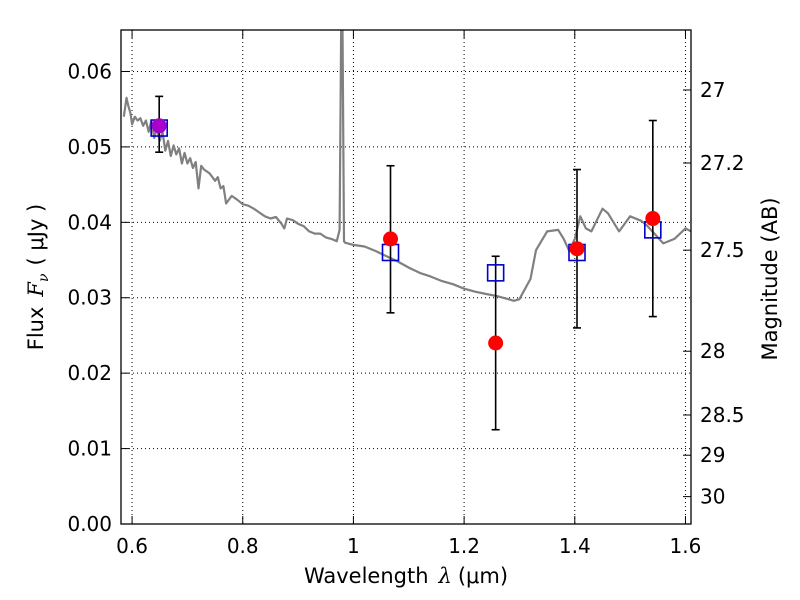  I want to click on y-tick-label: 0.03, so click(89, 298).